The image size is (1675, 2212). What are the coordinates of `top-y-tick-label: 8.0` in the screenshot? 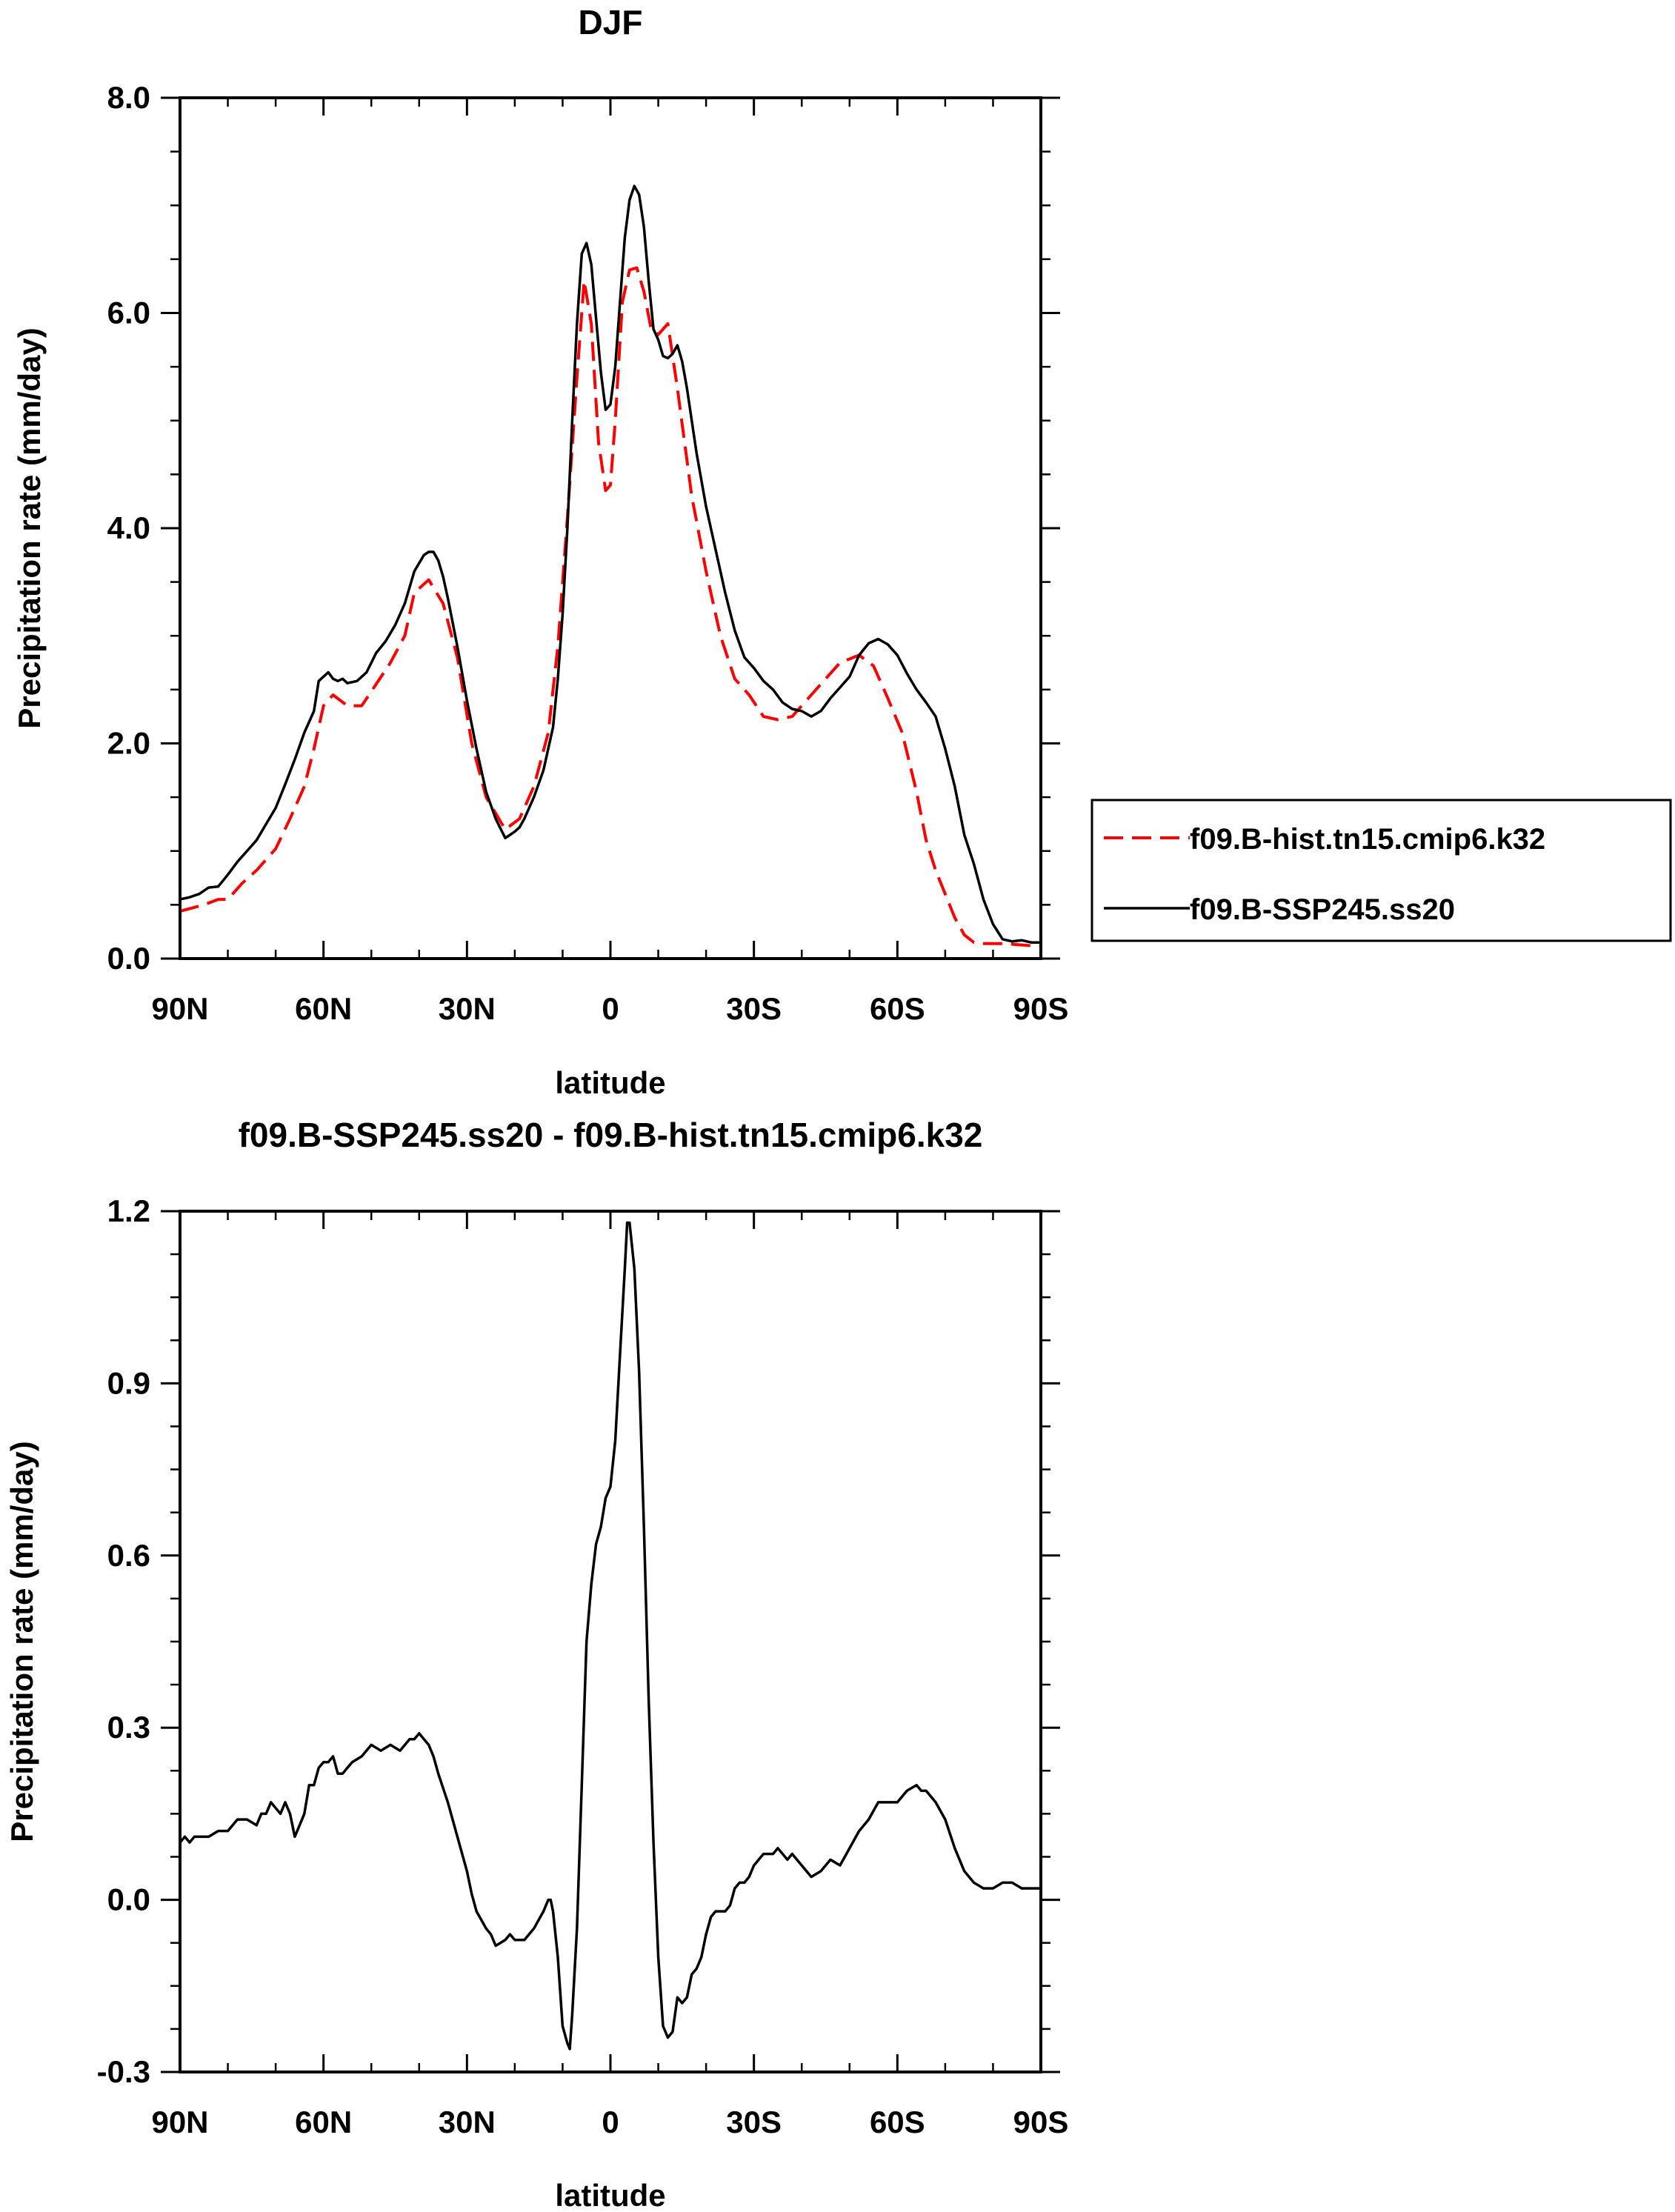 It's located at (128, 97).